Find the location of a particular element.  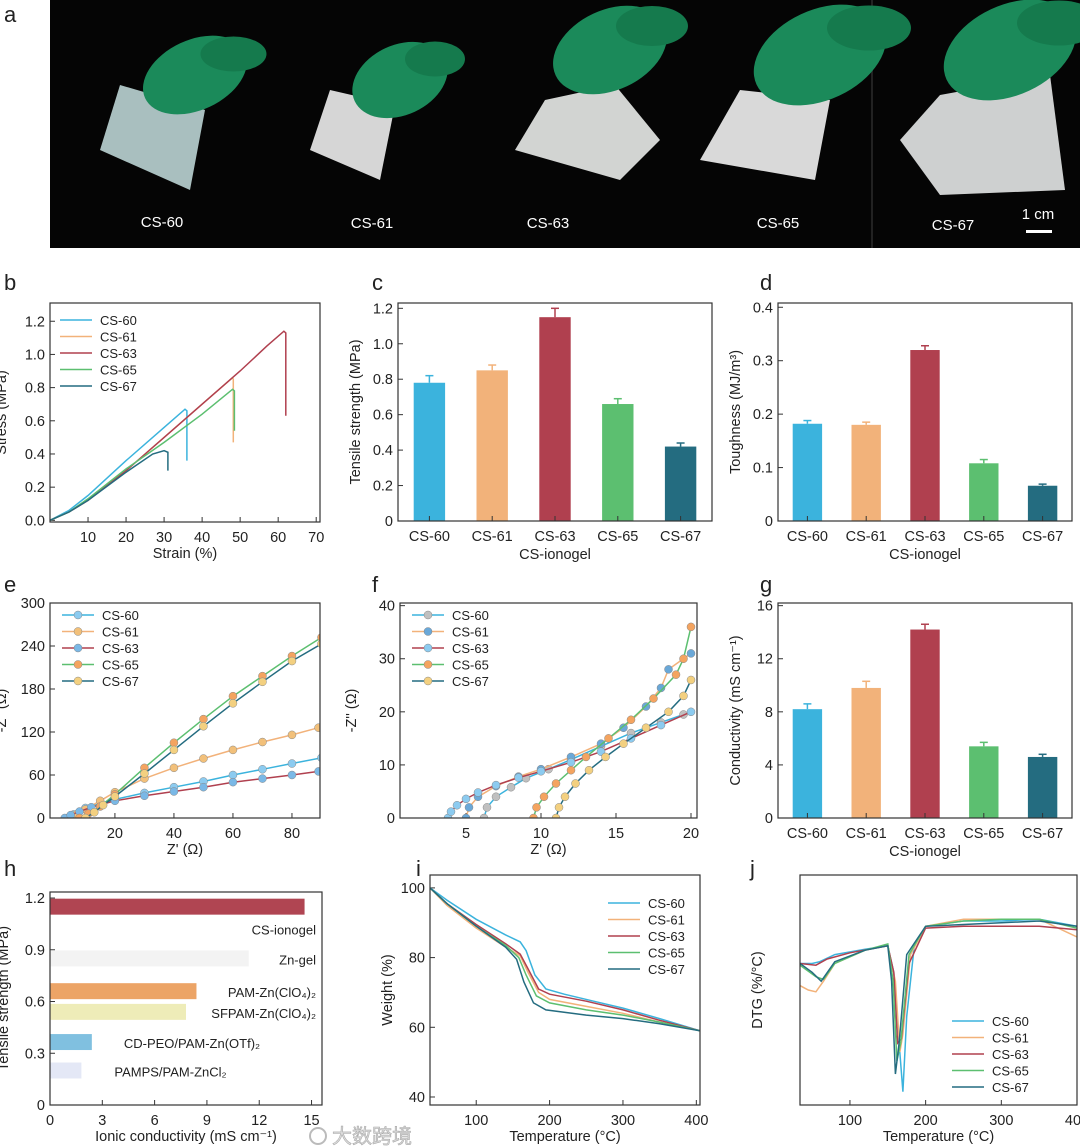

x-tick-label: 12 is located at coordinates (259, 1121).